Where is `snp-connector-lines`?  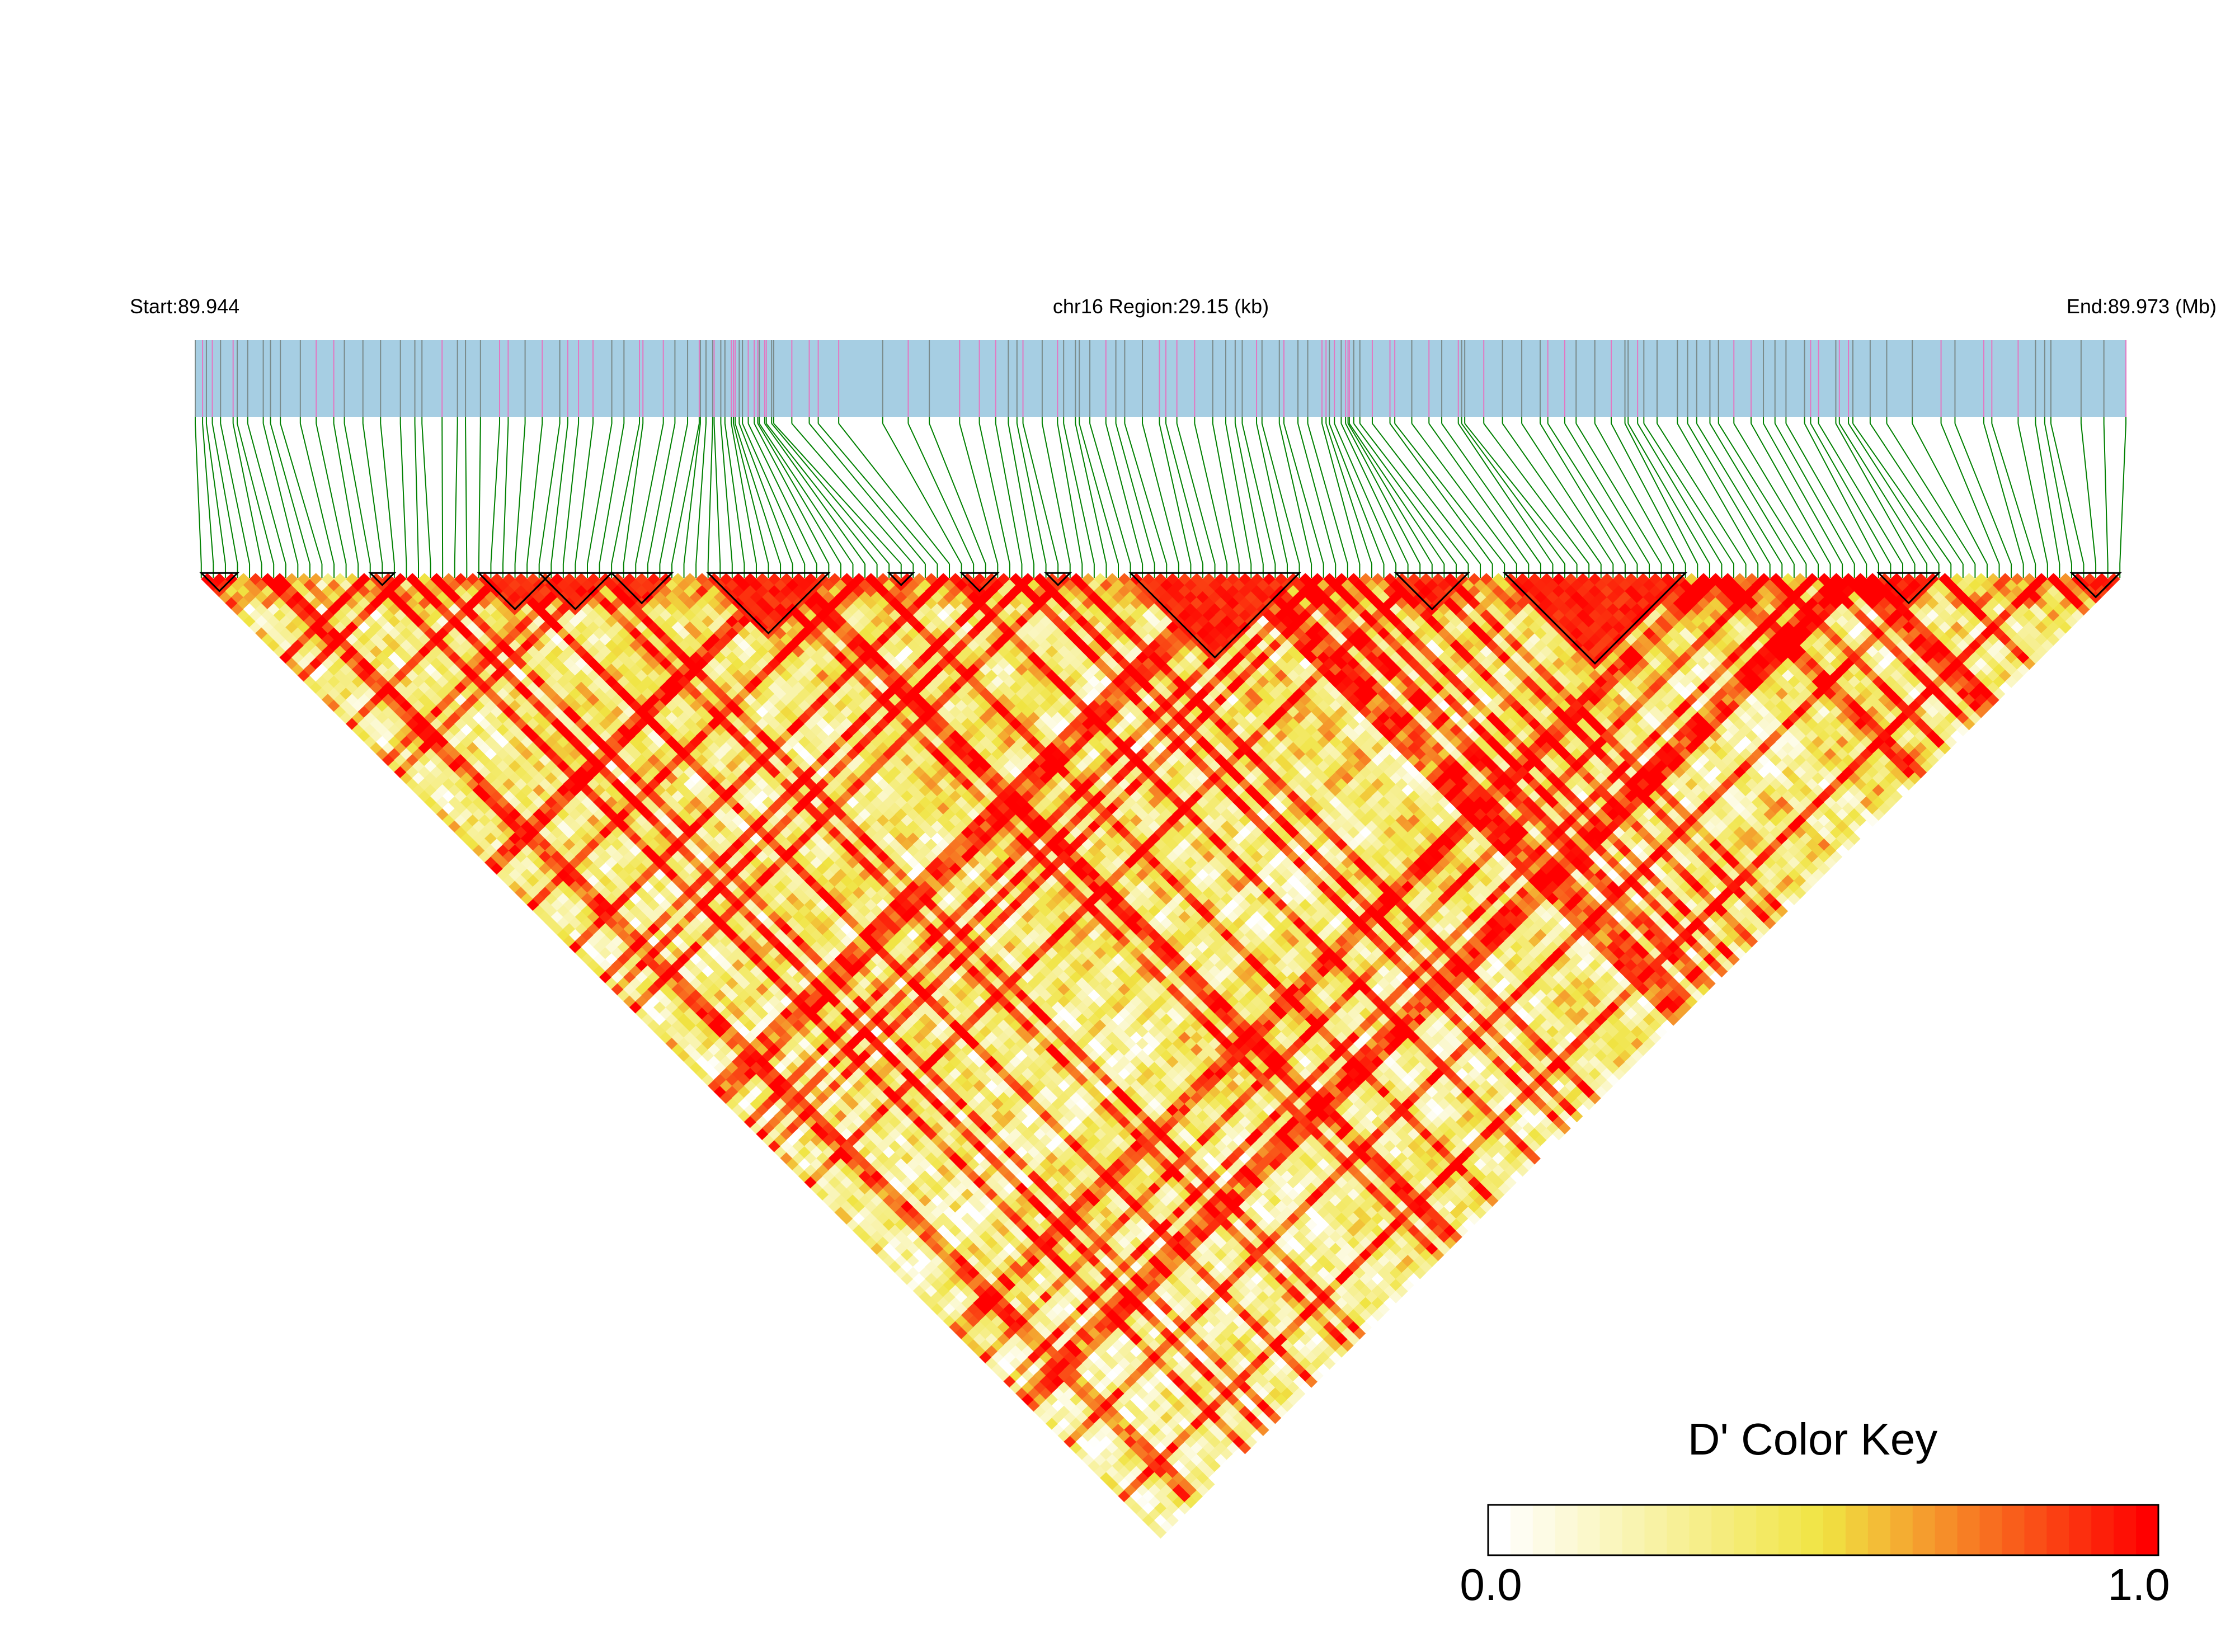
snp-connector-lines is located at coordinates (1160, 498).